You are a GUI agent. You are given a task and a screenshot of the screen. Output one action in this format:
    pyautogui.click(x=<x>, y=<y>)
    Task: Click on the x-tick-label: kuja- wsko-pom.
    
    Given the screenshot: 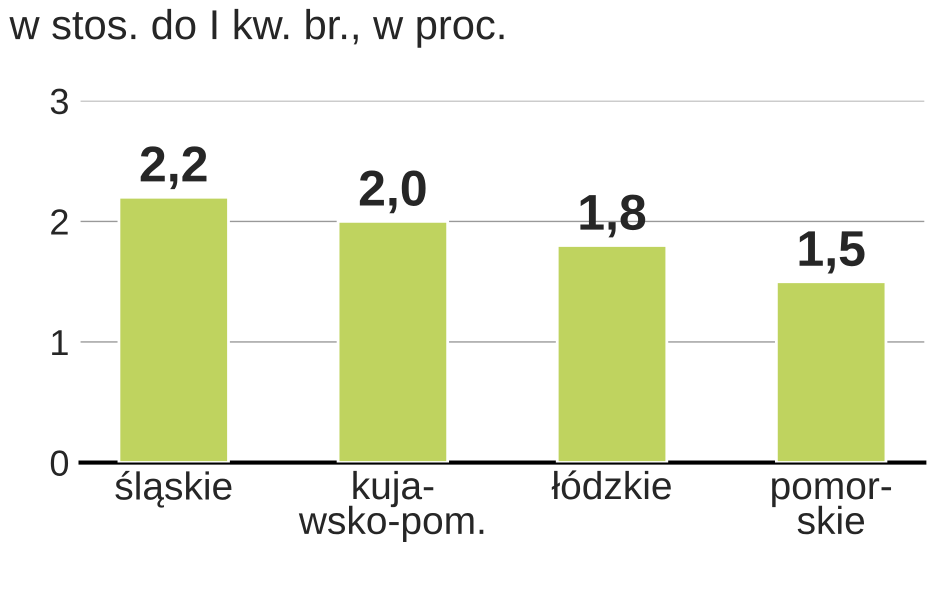 What is the action you would take?
    pyautogui.click(x=391, y=506)
    